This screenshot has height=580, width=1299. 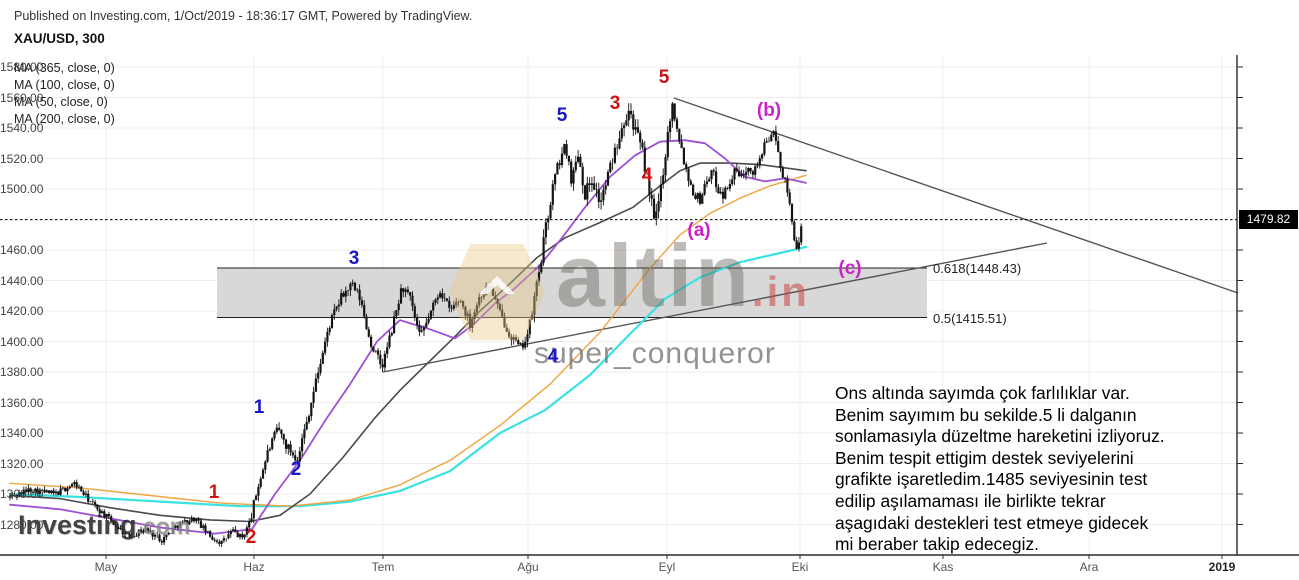 I want to click on time-axis-label-Ağu: Ağu, so click(x=528, y=567).